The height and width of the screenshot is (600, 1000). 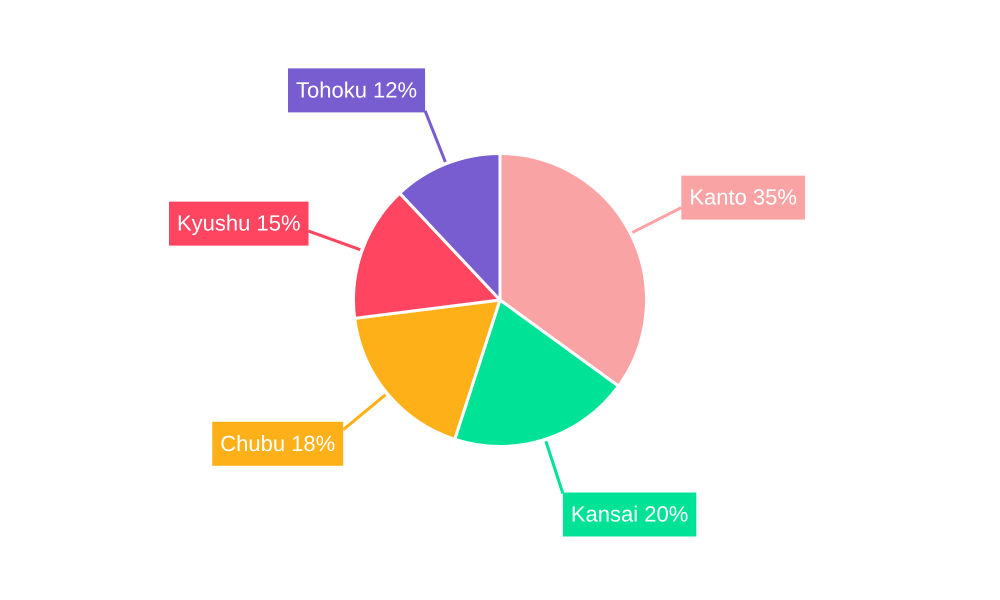 What do you see at coordinates (239, 223) in the screenshot?
I see `slice-label: Kyushu 15%` at bounding box center [239, 223].